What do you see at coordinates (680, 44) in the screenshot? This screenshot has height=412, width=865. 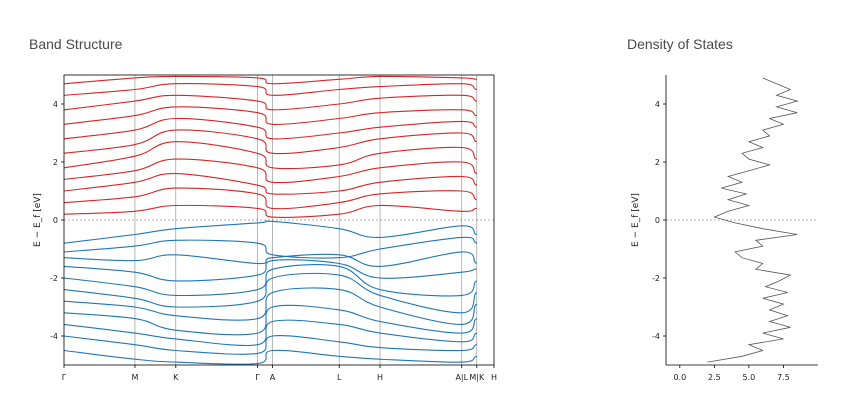 I see `dos-title: Density of States` at bounding box center [680, 44].